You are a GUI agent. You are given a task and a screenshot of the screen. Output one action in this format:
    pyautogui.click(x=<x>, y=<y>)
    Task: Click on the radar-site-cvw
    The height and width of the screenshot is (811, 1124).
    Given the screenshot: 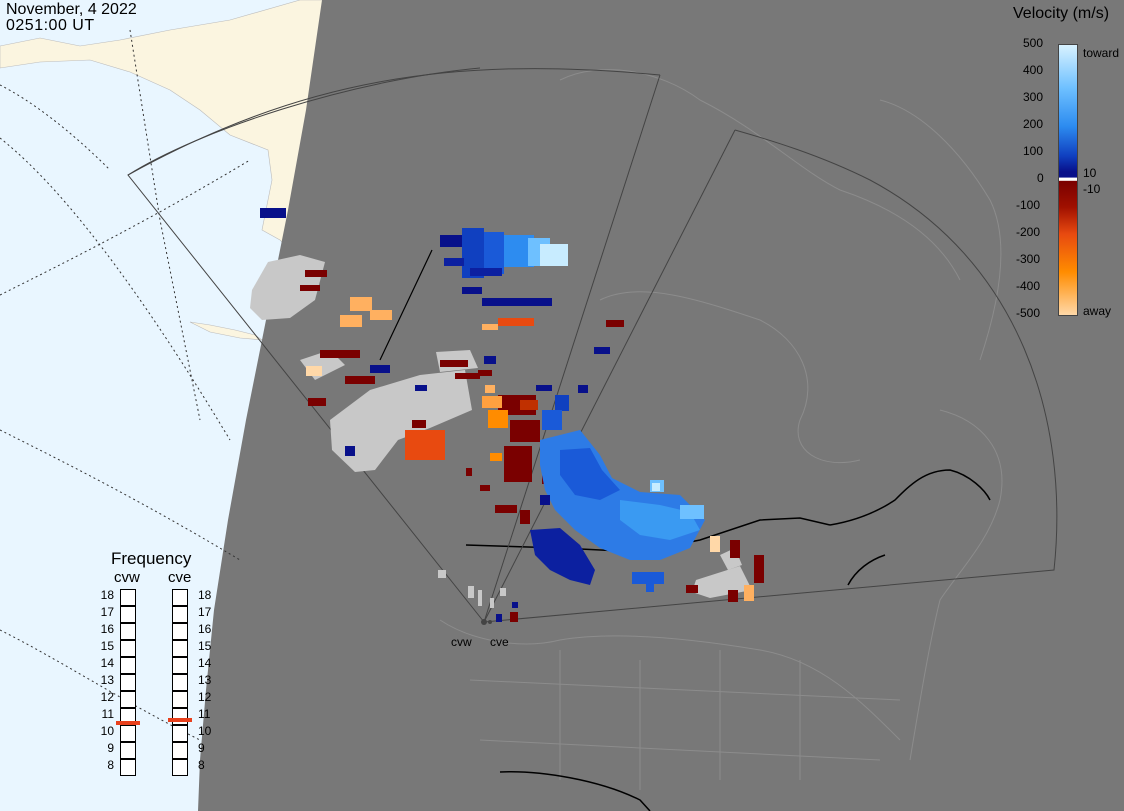 What is the action you would take?
    pyautogui.click(x=484, y=622)
    